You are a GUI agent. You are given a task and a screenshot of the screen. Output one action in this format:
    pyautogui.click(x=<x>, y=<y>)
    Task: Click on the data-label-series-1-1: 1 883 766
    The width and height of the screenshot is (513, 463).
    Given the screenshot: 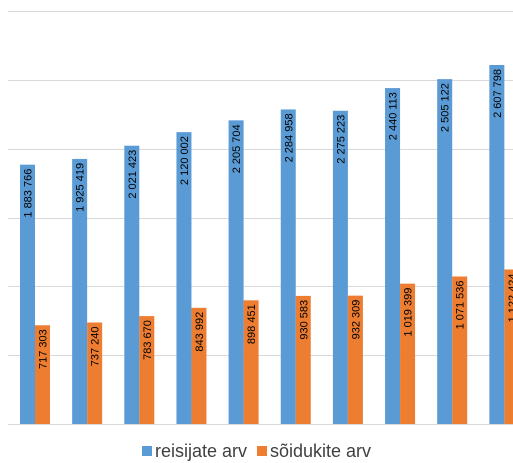 What is the action you would take?
    pyautogui.click(x=29, y=193)
    